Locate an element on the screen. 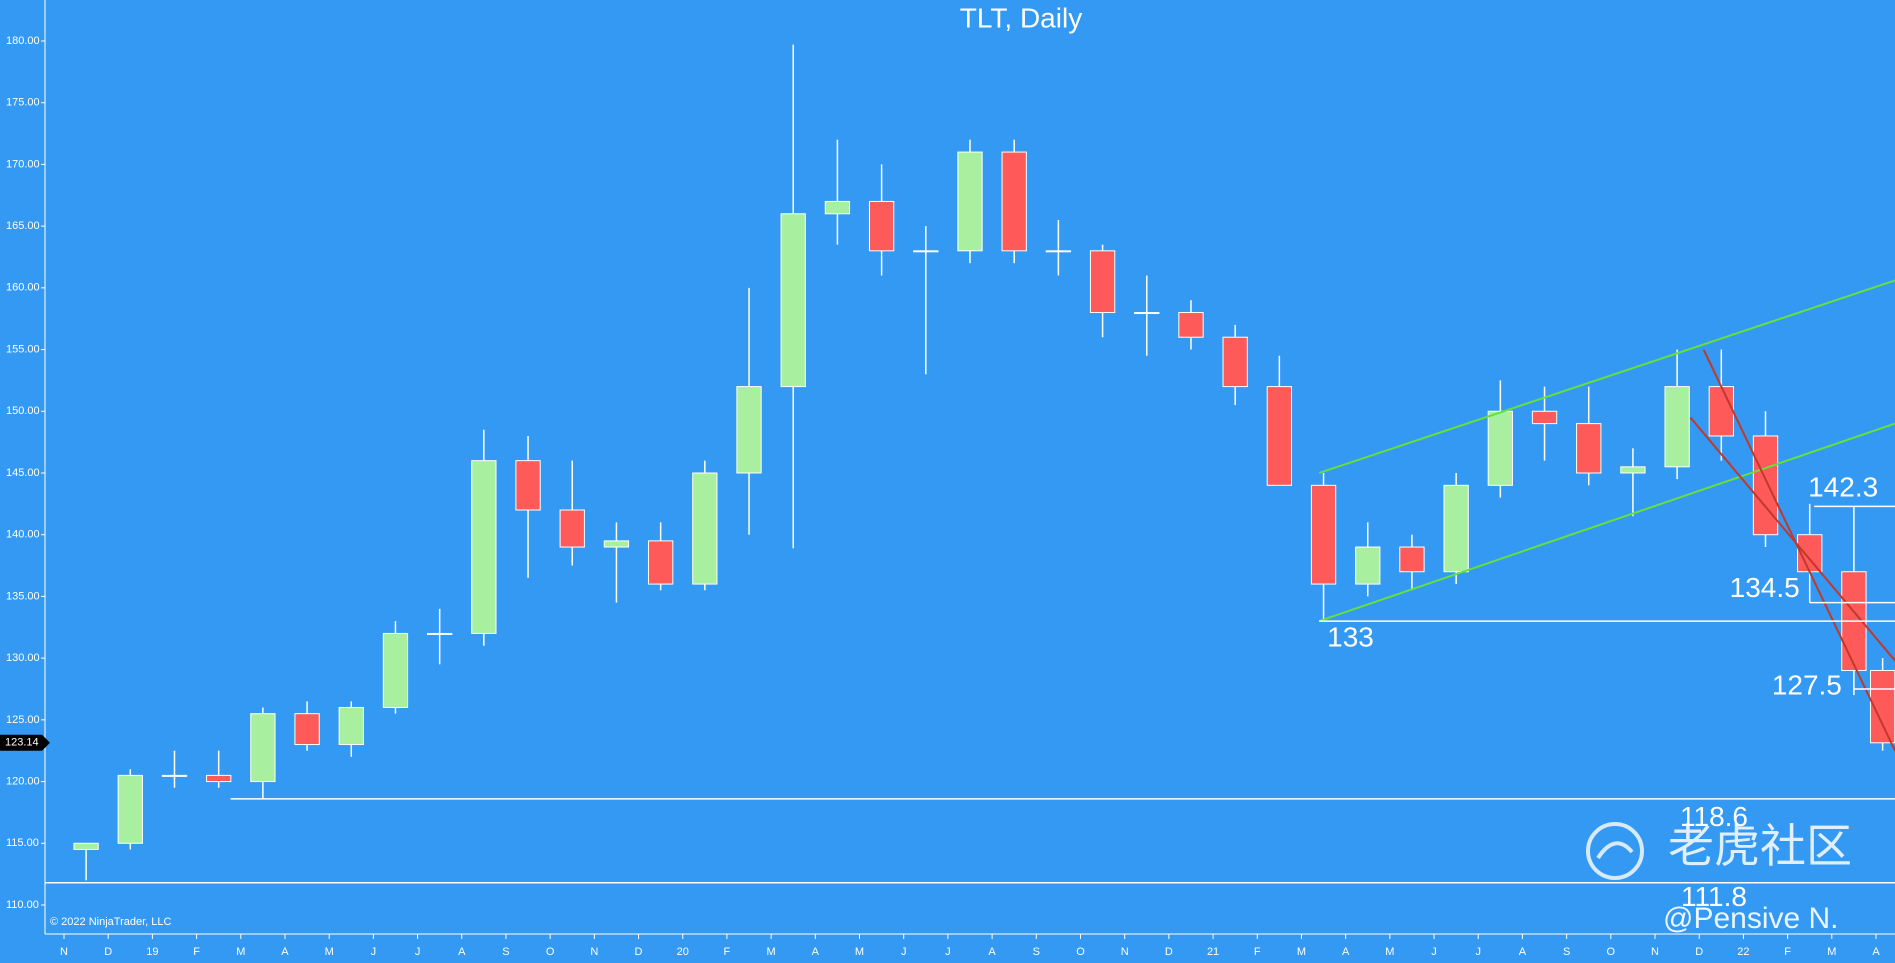  y-tick-label: 125.00 is located at coordinates (23, 720).